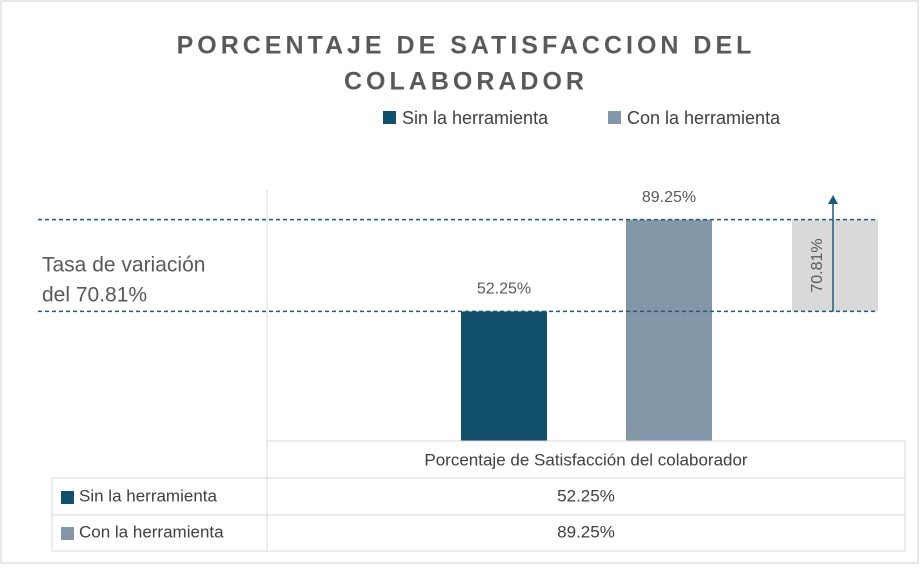  I want to click on table-row-label: Sin la herramienta, so click(148, 495).